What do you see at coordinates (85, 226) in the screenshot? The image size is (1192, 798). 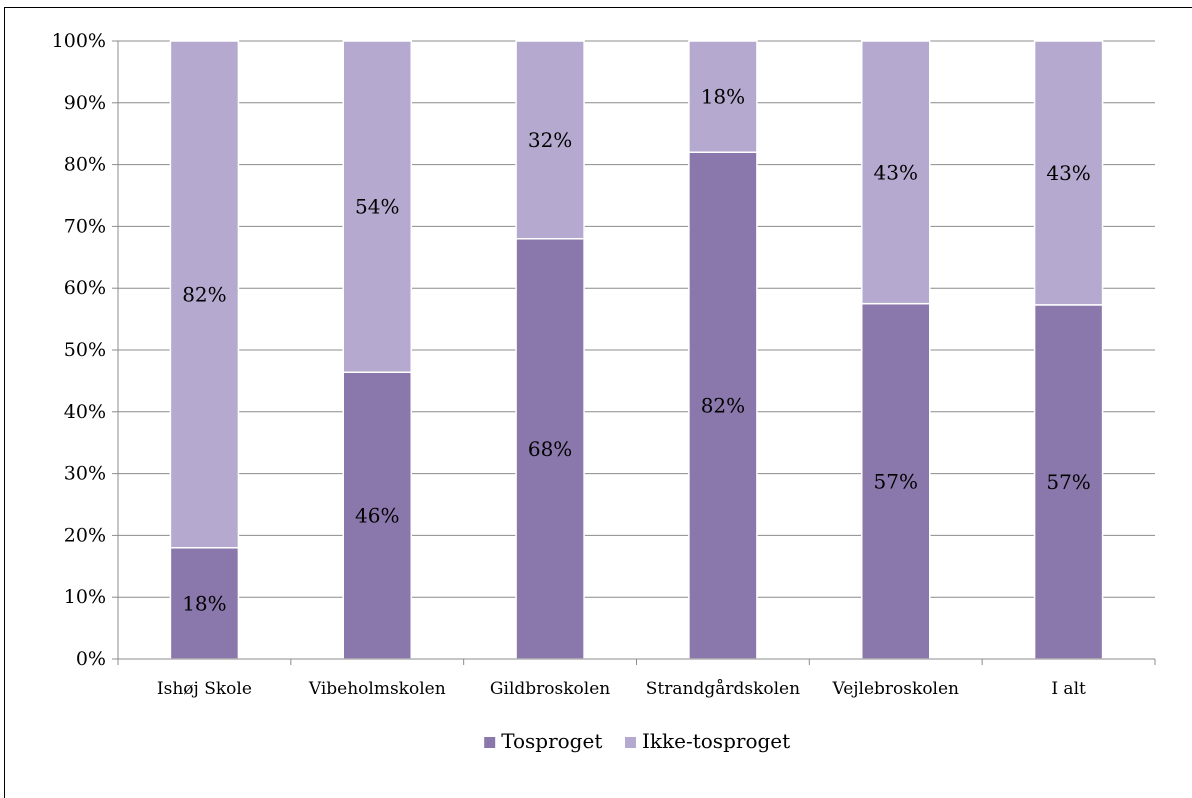 I see `y-tick-label: 70%` at bounding box center [85, 226].